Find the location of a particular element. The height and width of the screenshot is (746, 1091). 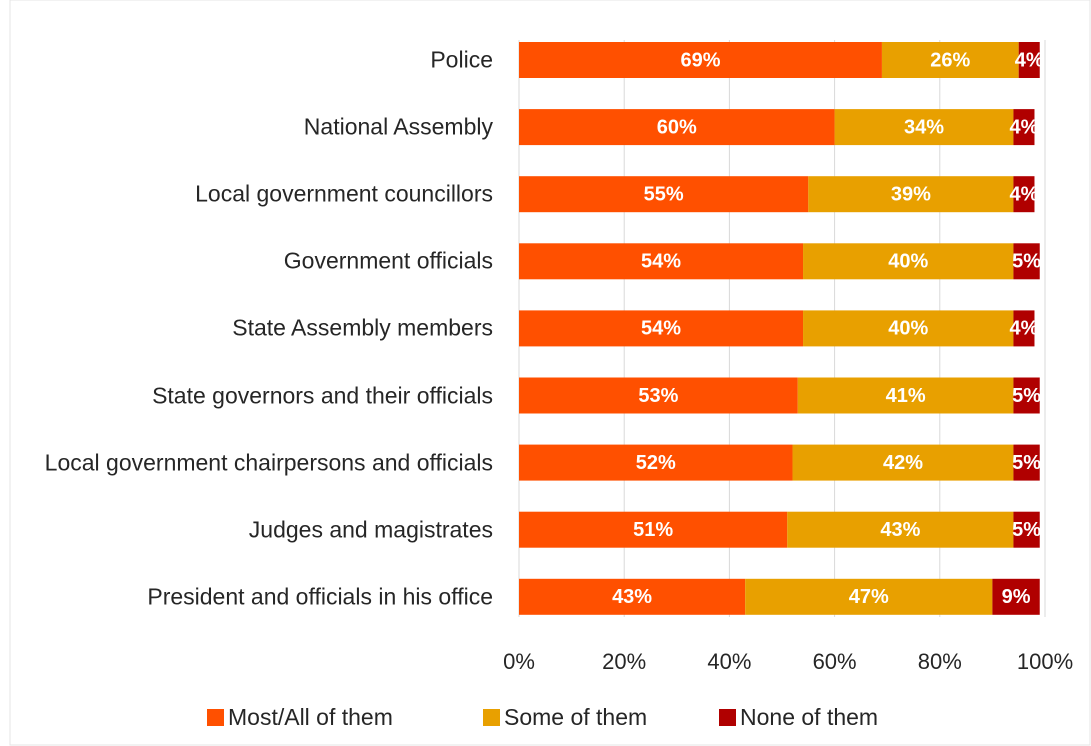

y-tick-label: Police is located at coordinates (258, 60).